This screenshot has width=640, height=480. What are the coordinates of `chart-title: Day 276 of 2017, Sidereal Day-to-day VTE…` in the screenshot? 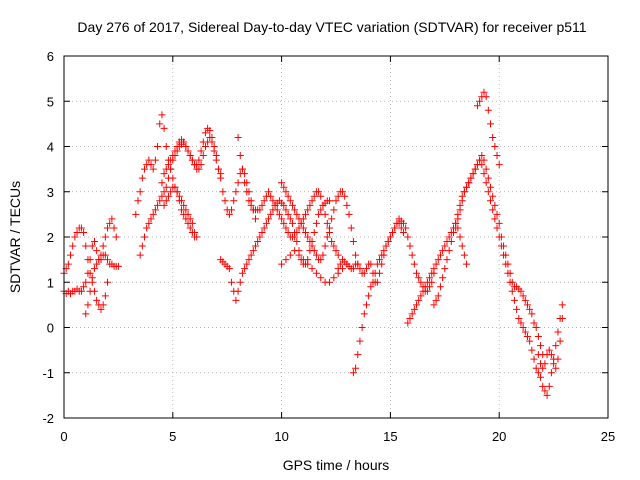 It's located at (331, 27).